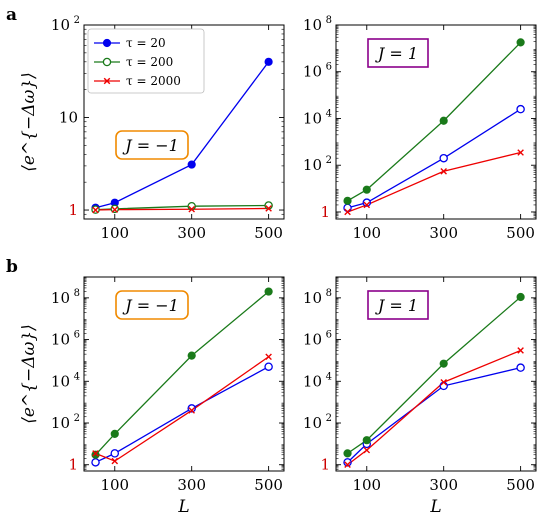  I want to click on legend: τ = 20 τ = 200 τ = 2000, so click(146, 61).